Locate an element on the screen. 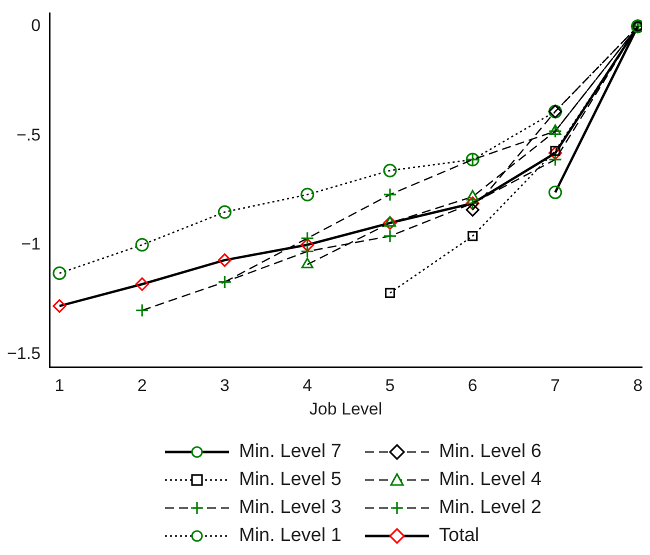  y-tick-label: −1 is located at coordinates (31, 244).